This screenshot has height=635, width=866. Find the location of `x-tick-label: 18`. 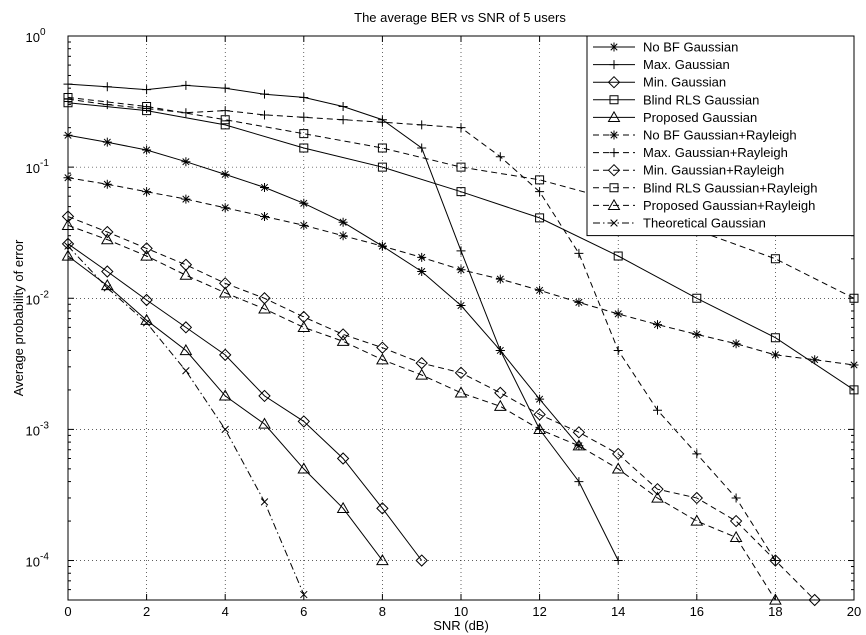

x-tick-label: 18 is located at coordinates (775, 611).